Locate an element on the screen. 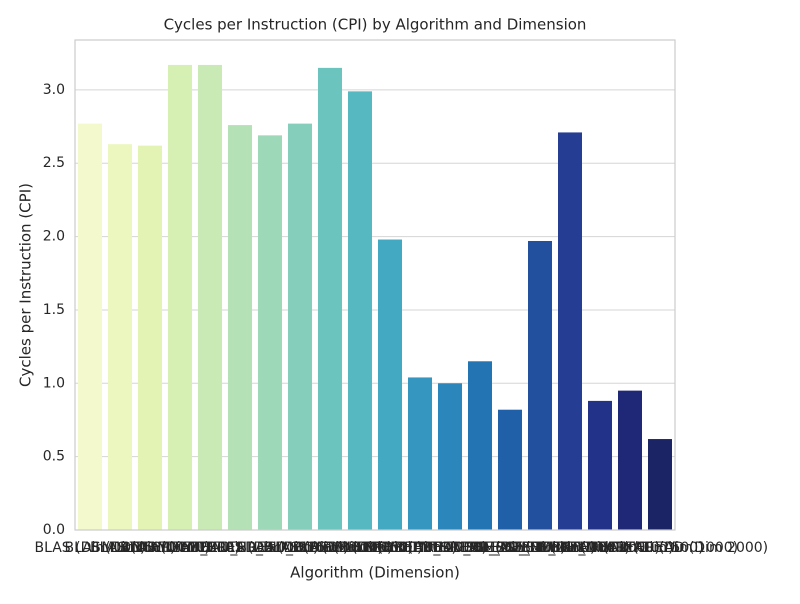  x-tick-label: MULTITHREAD_SIMPLE (Dim 2000) is located at coordinates (540, 548).